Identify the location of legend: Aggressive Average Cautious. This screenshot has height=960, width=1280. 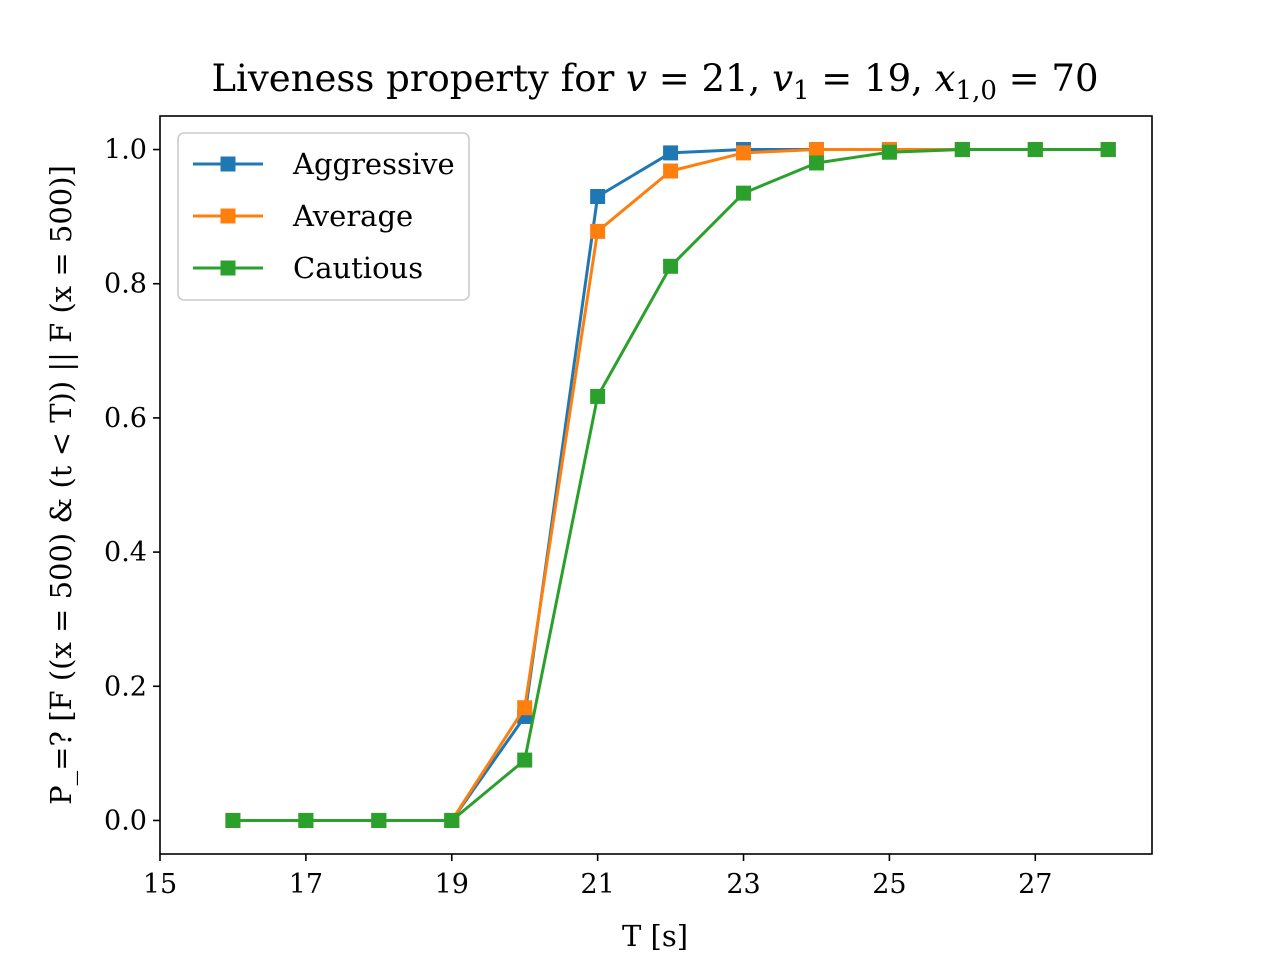
(323, 216).